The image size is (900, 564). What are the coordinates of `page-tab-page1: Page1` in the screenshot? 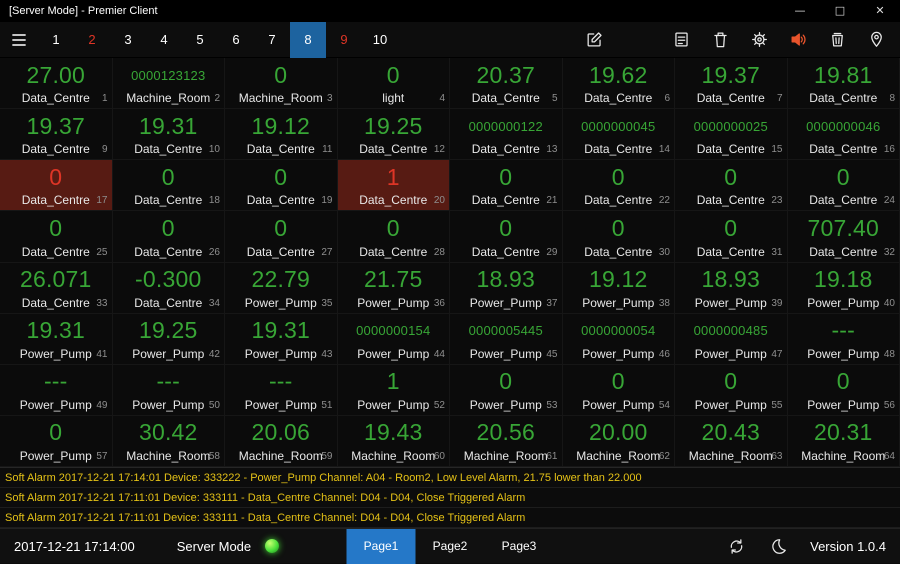 It's located at (381, 546).